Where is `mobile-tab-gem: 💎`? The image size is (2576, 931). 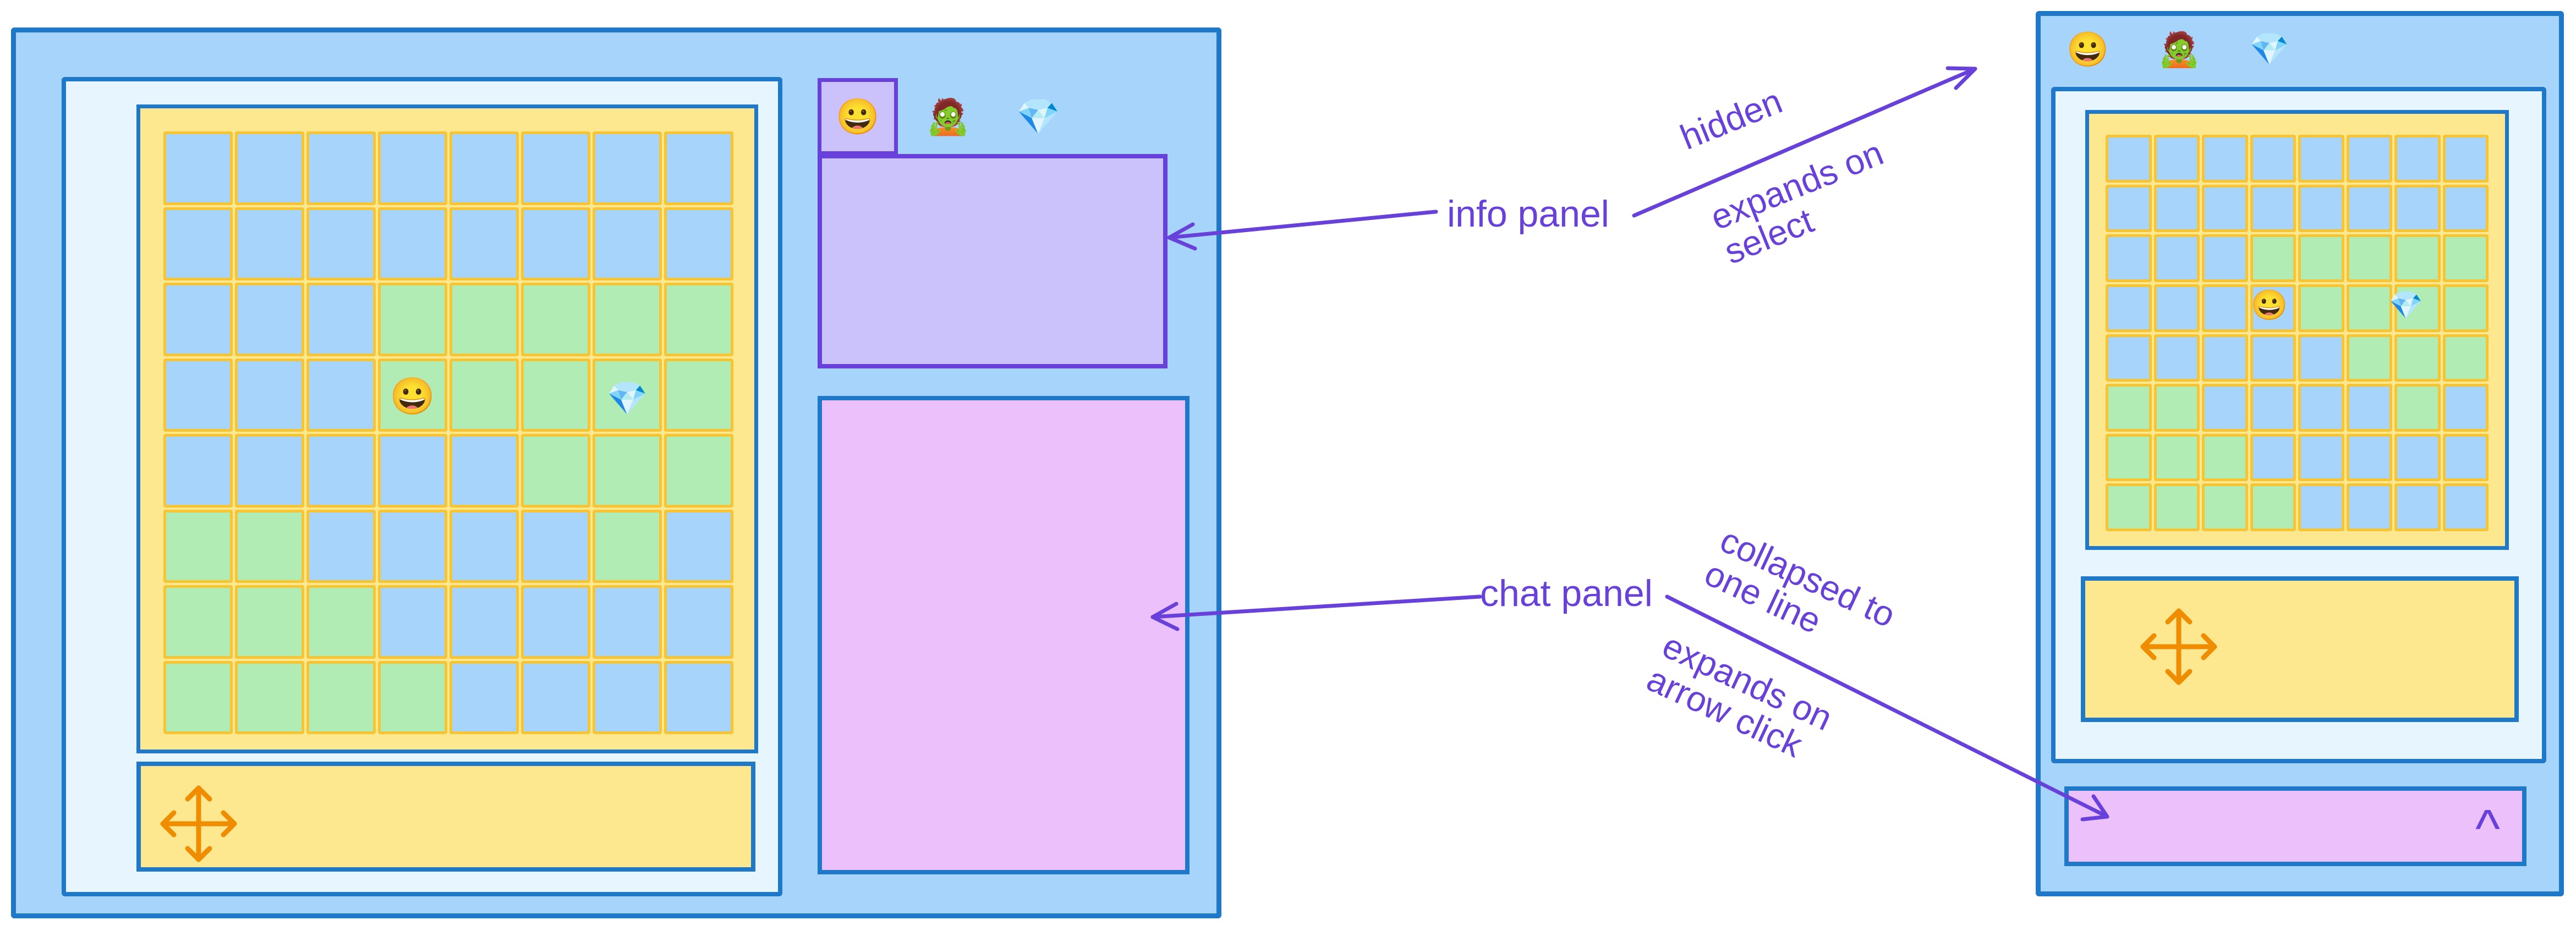
mobile-tab-gem: 💎 is located at coordinates (2269, 49).